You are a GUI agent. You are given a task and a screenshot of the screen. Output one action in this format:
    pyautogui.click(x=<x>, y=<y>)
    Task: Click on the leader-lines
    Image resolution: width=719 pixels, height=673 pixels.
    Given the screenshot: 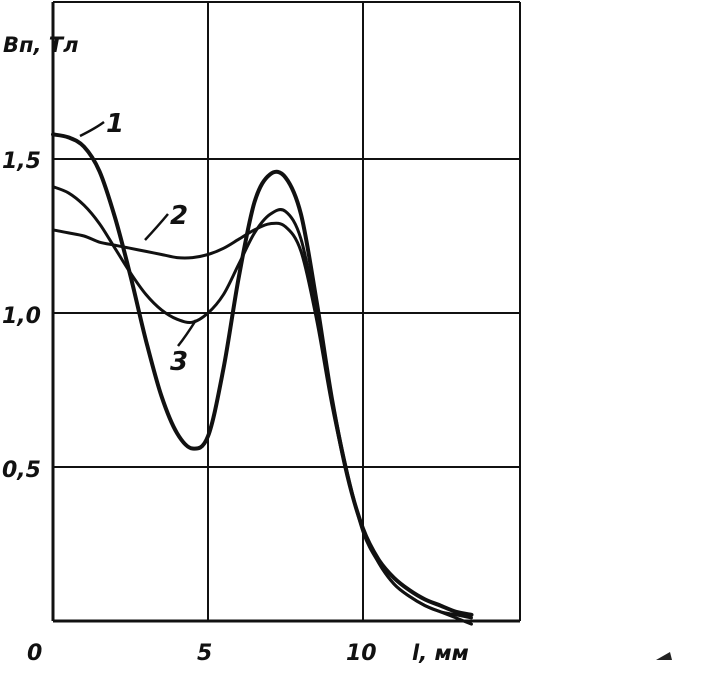 What is the action you would take?
    pyautogui.click(x=138, y=233)
    